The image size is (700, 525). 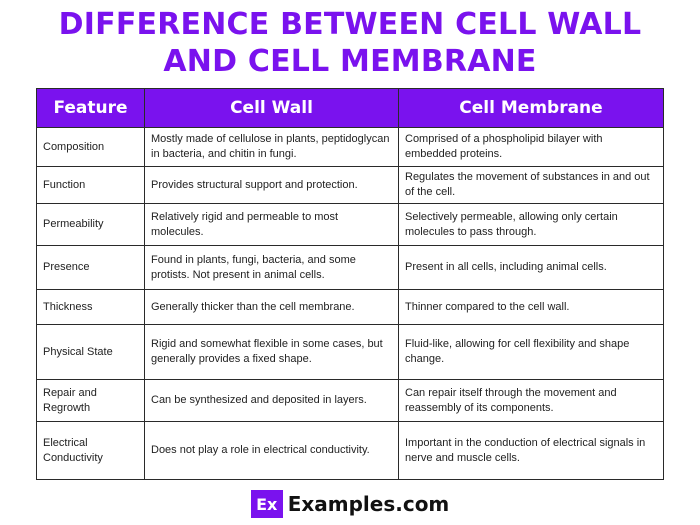 What do you see at coordinates (90, 267) in the screenshot?
I see `feature-cell: Presence` at bounding box center [90, 267].